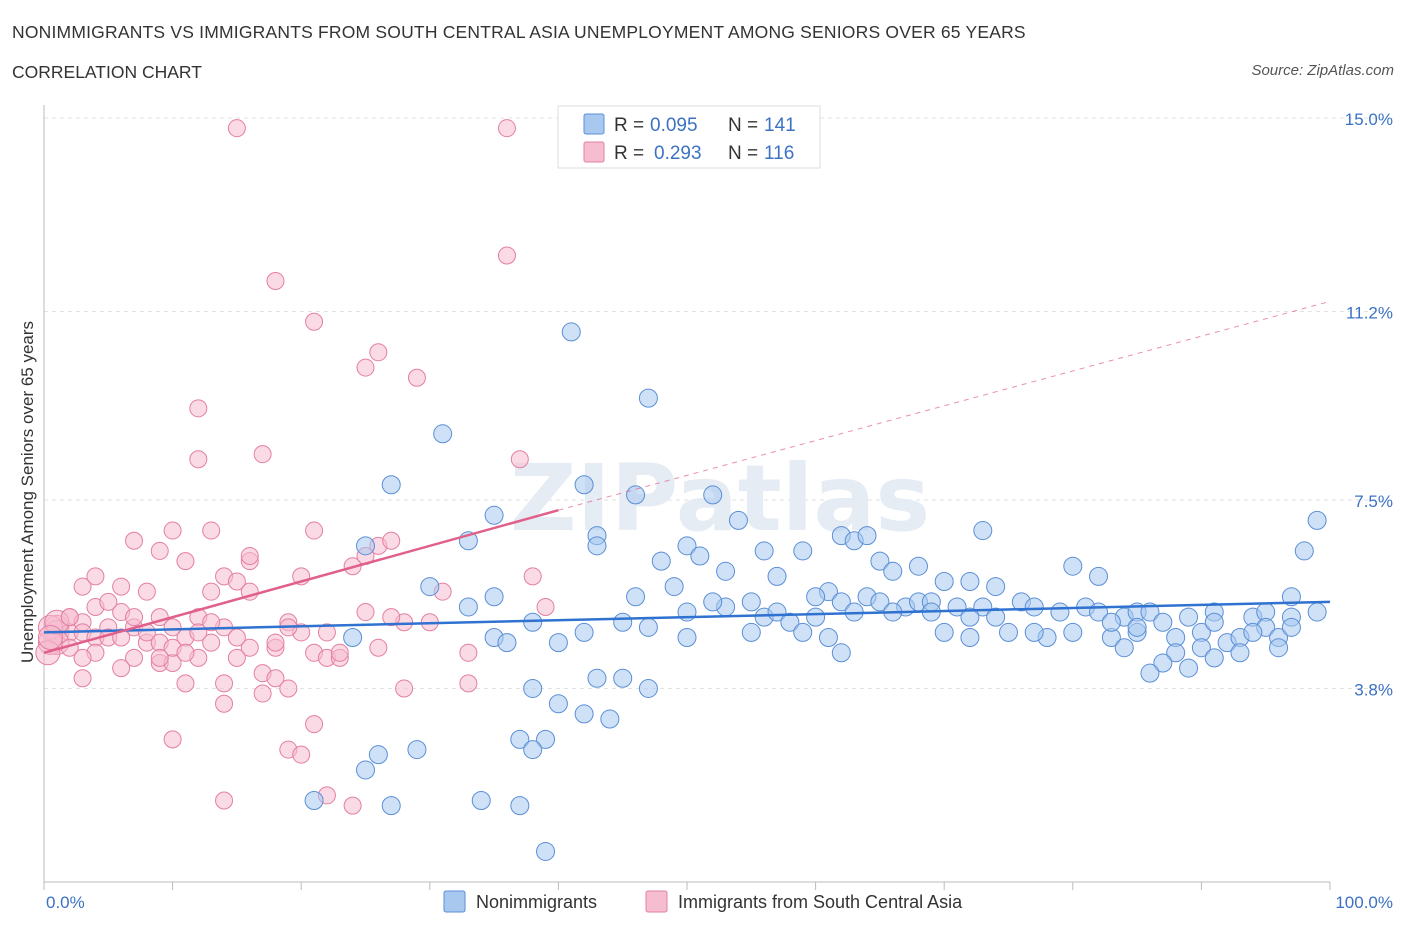 This screenshot has height=930, width=1406. What do you see at coordinates (1369, 119) in the screenshot?
I see `y-tick-label: 15.0%` at bounding box center [1369, 119].